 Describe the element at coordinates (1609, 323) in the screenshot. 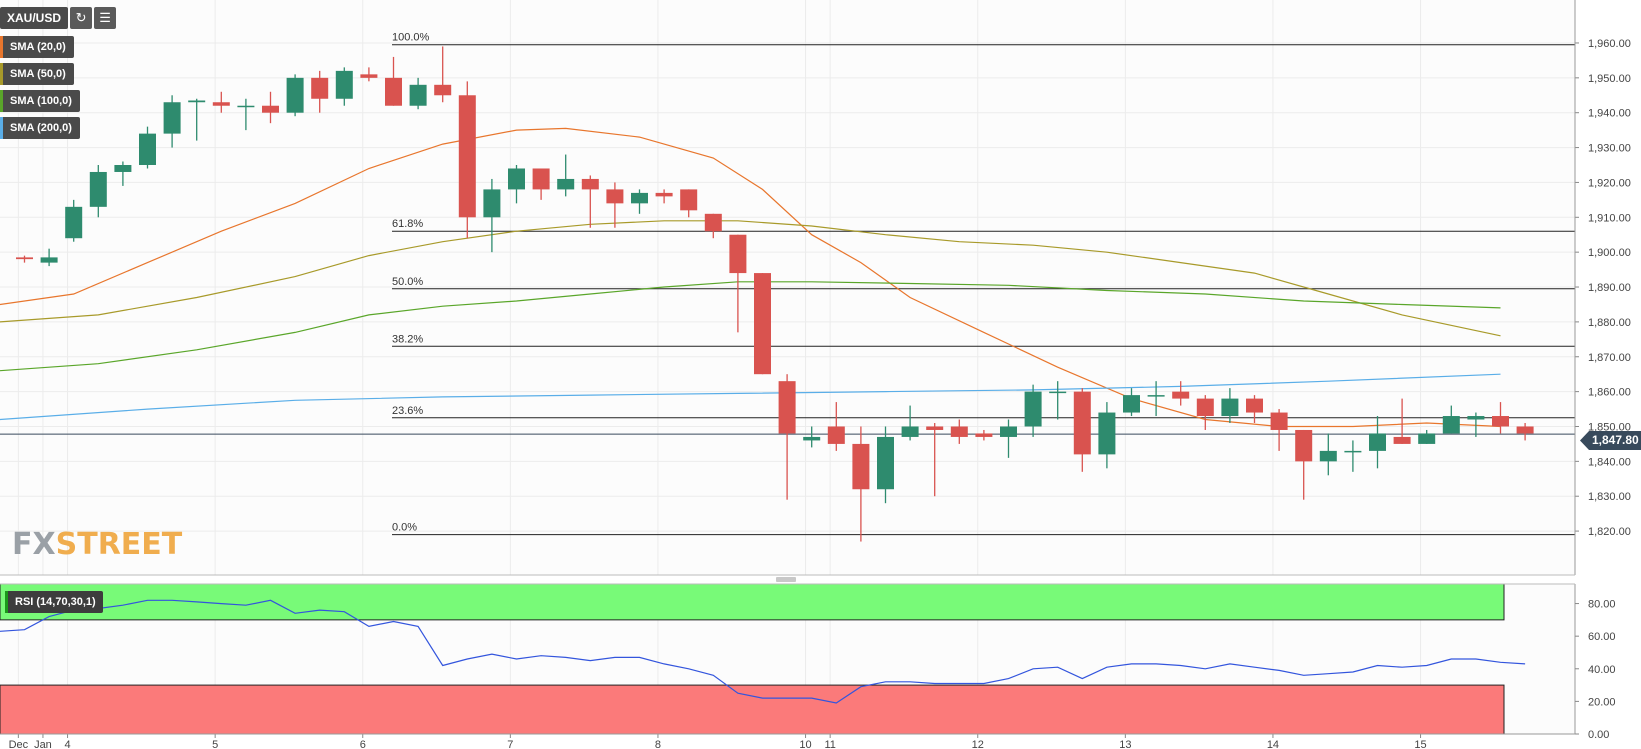

I see `price-tick-label: 1,880.00` at that location.